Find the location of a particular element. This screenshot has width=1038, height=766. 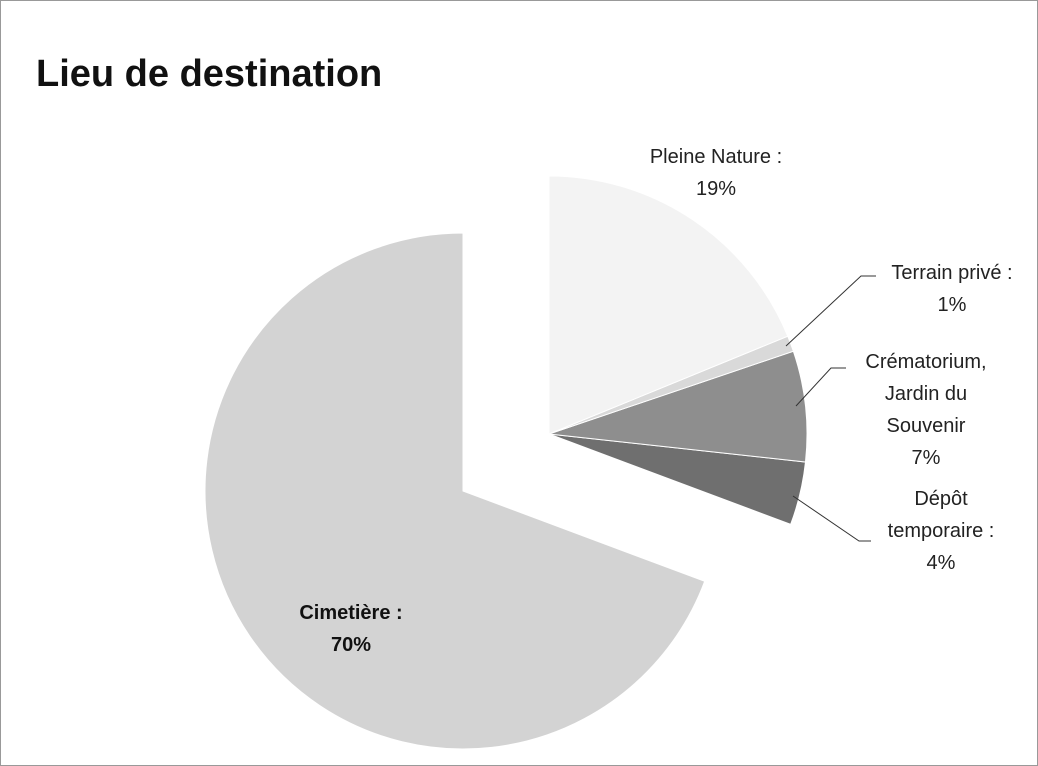

value-label: 1% is located at coordinates (952, 305).